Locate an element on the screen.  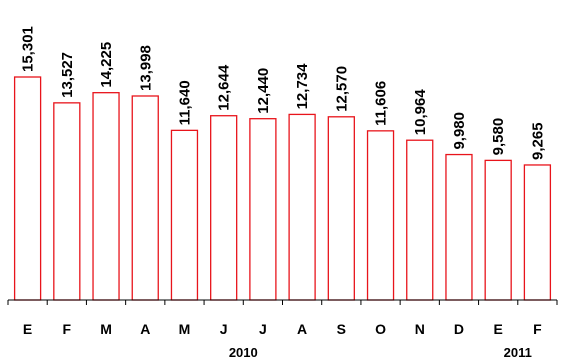
bar-value-label: 12,440 is located at coordinates (263, 91).